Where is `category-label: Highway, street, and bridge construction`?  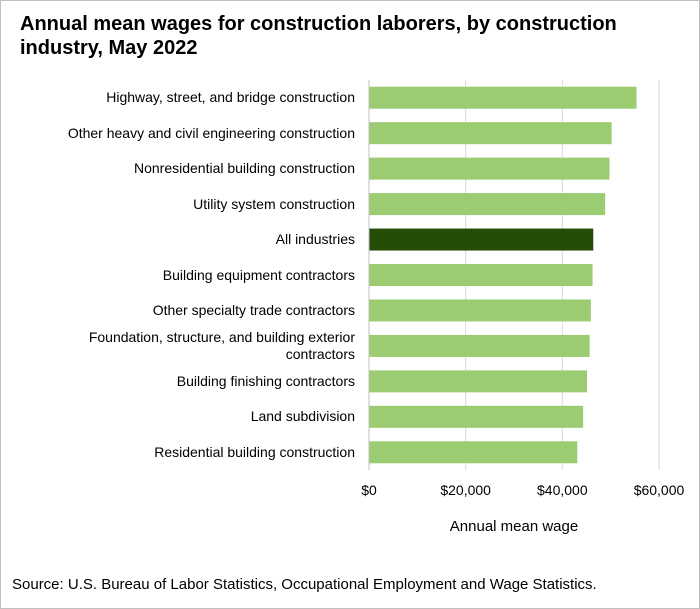 category-label: Highway, street, and bridge construction is located at coordinates (230, 97).